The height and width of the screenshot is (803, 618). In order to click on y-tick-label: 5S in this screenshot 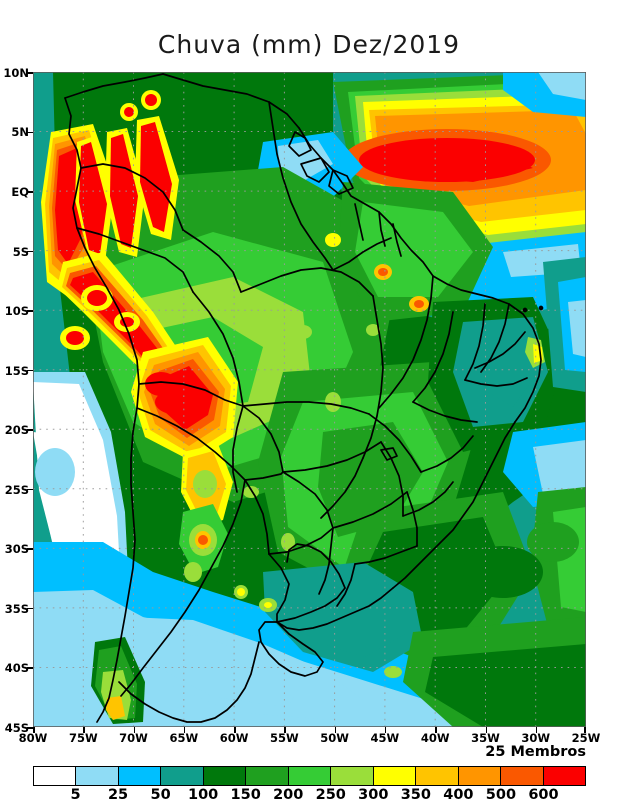, I will do `click(20, 252)`.